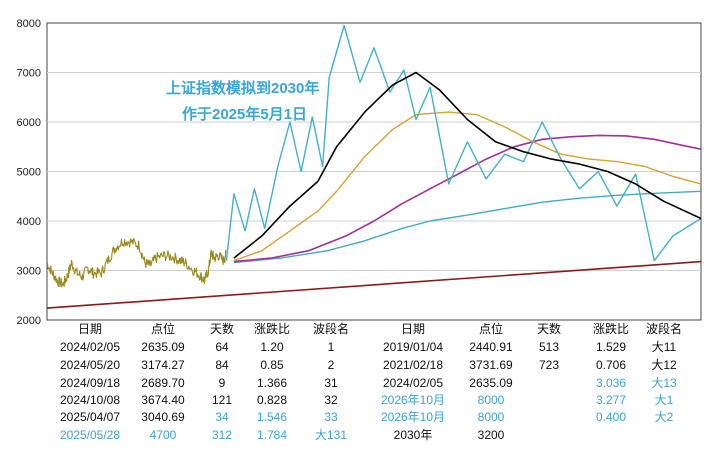 This screenshot has height=459, width=717. Describe the element at coordinates (549, 365) in the screenshot. I see `right-table-cell: 723` at that location.